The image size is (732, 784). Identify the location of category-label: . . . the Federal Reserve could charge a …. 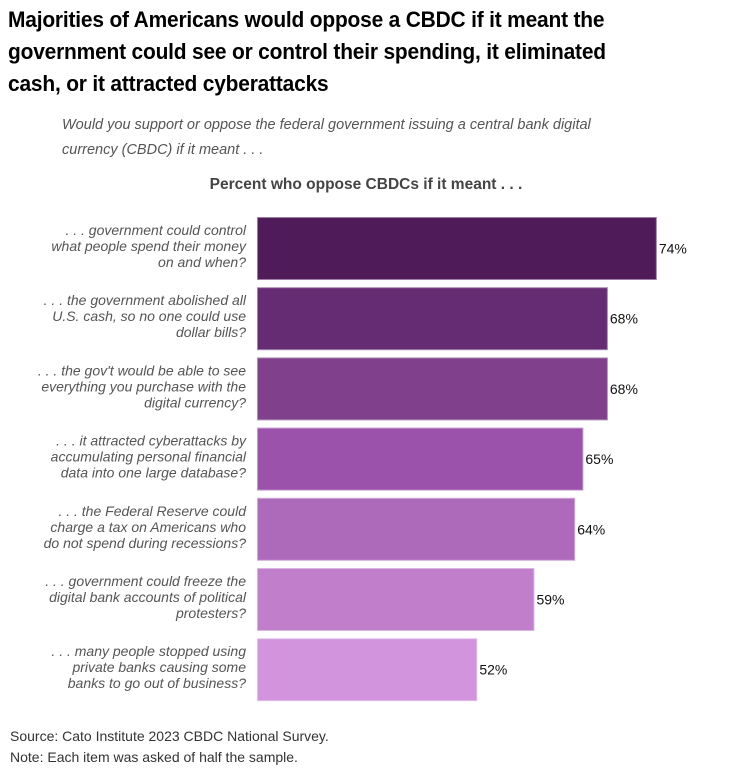
(146, 527).